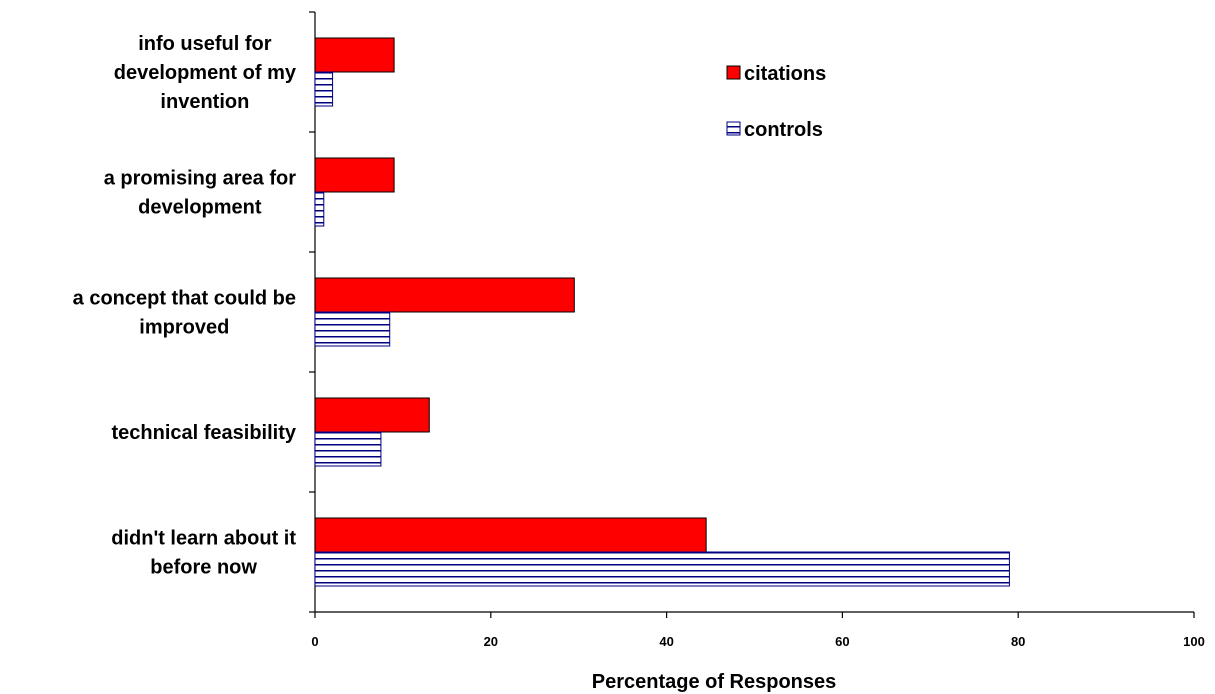 This screenshot has height=694, width=1215. Describe the element at coordinates (776, 102) in the screenshot. I see `legend: citations controls` at that location.